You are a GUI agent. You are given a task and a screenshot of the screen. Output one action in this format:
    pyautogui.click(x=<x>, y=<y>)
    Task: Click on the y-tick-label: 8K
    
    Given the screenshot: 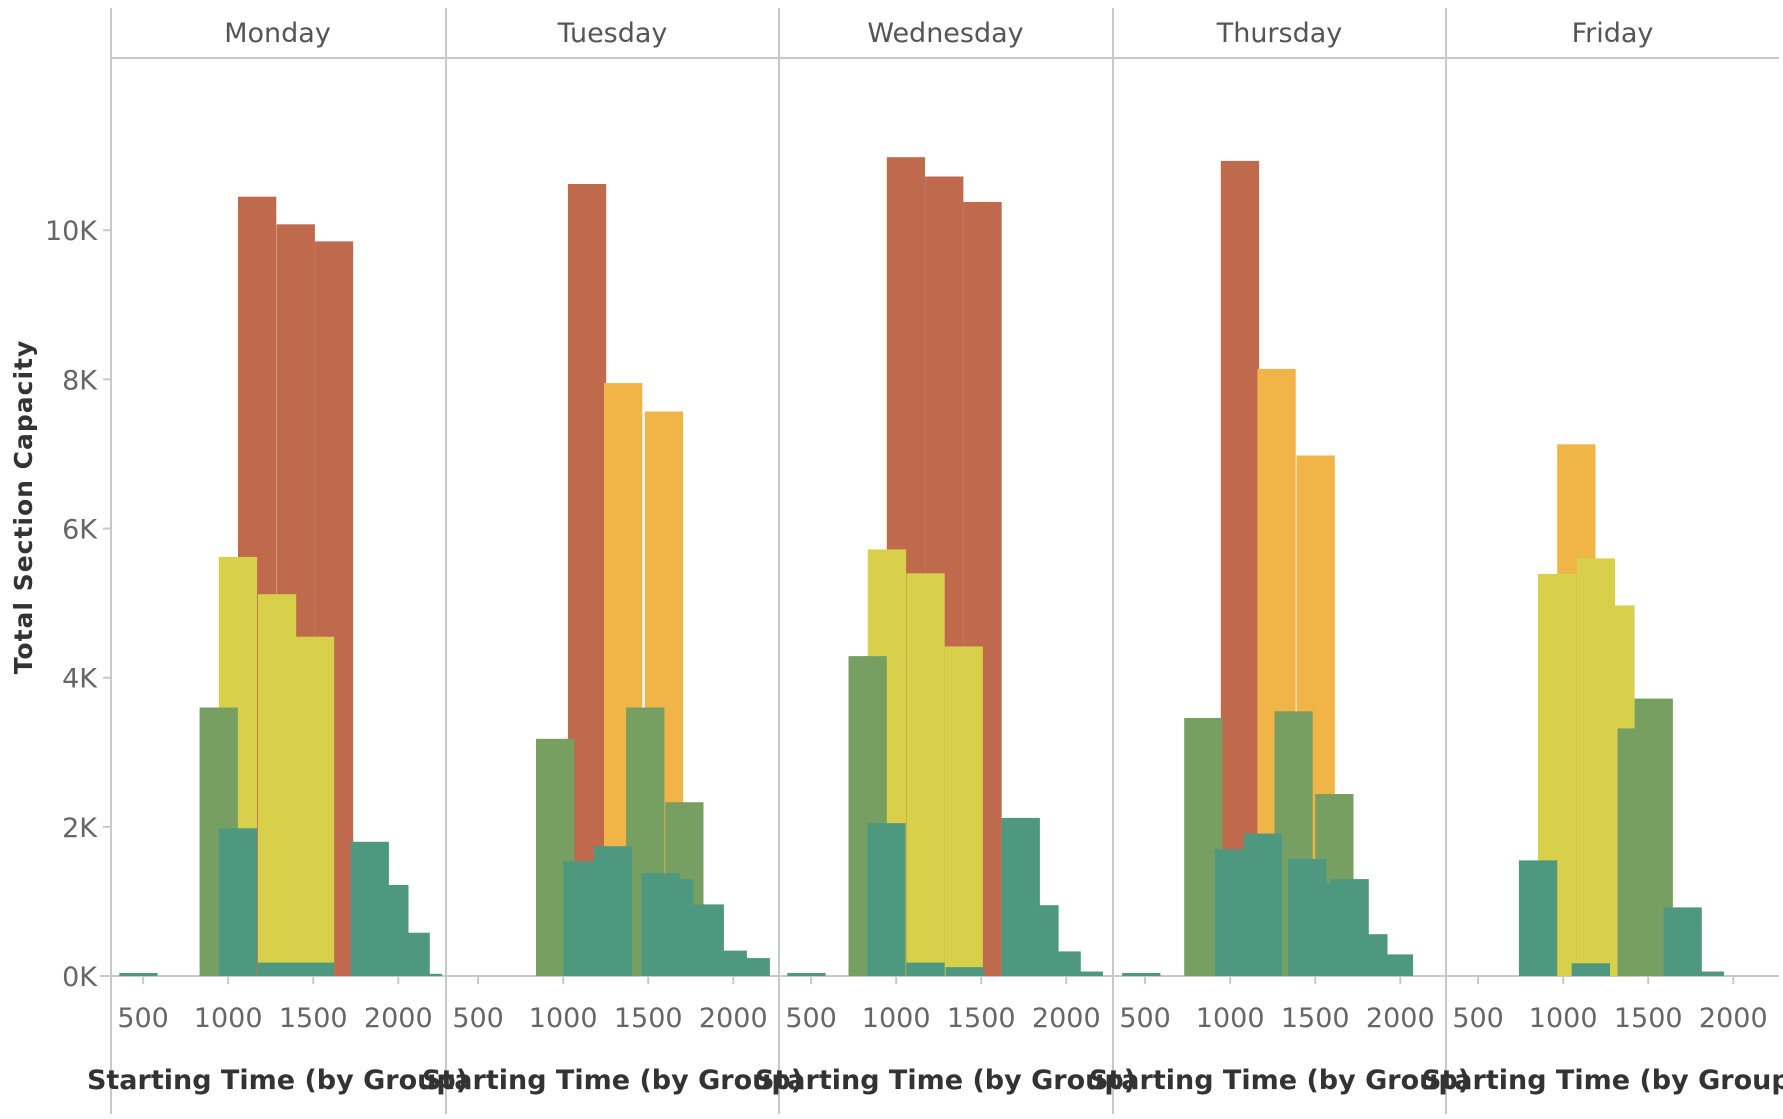 What is the action you would take?
    pyautogui.click(x=80, y=380)
    